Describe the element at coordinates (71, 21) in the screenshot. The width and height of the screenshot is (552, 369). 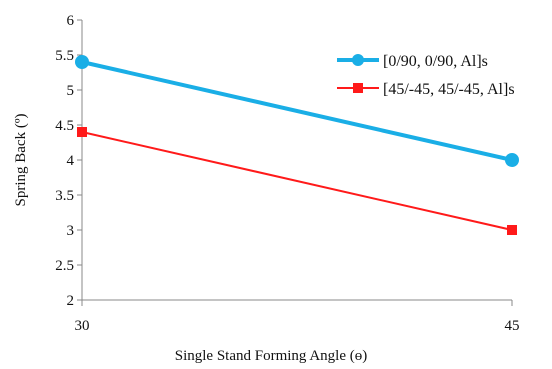
I see `y-tick-label: 6` at that location.